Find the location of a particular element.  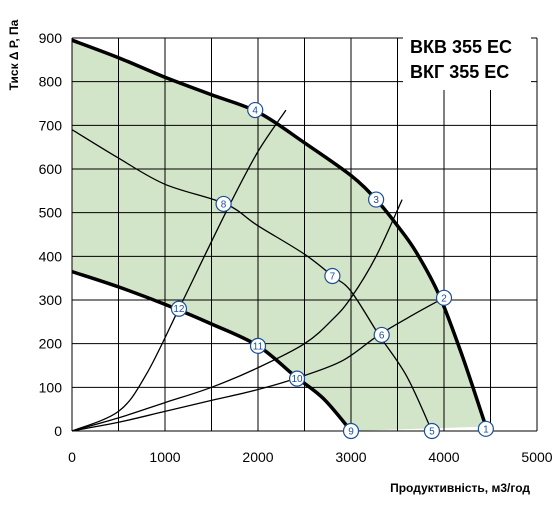

marker-7: 7 is located at coordinates (332, 276).